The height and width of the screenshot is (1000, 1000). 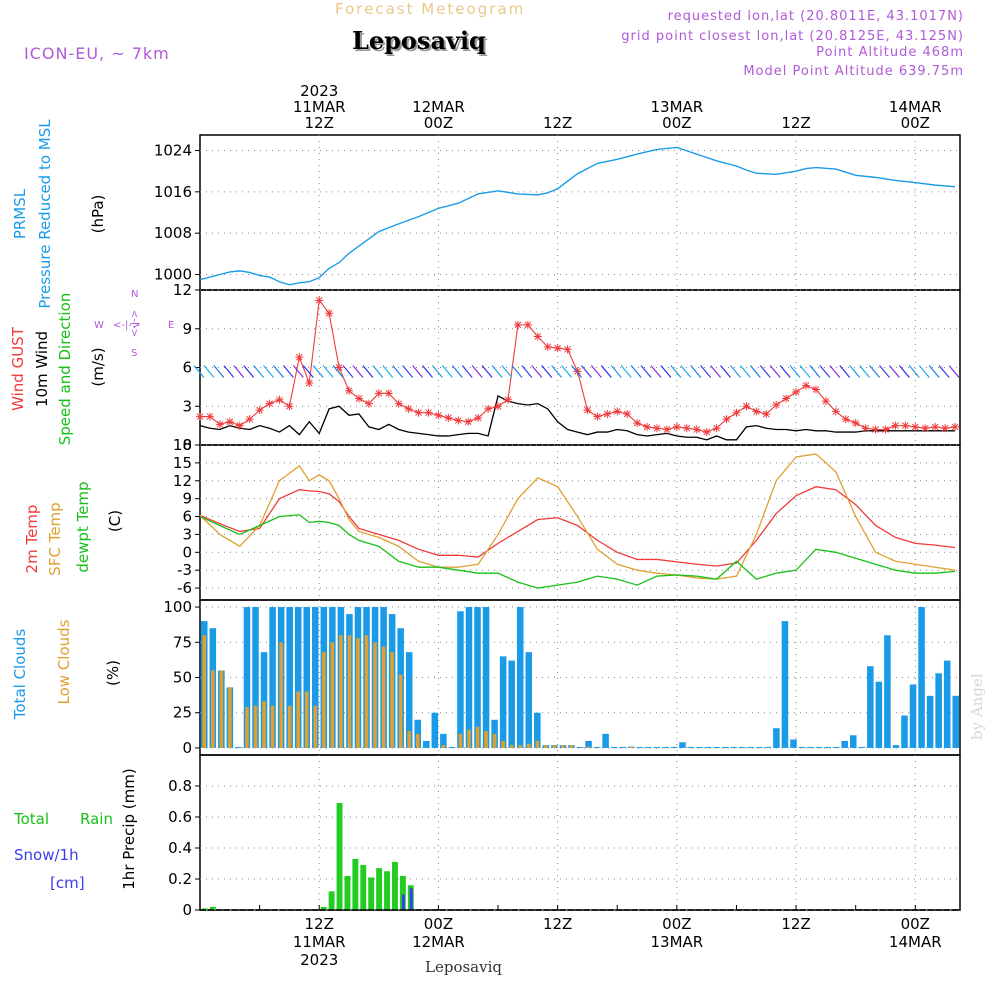 What do you see at coordinates (187, 748) in the screenshot?
I see `y-tick-label-3: 0` at bounding box center [187, 748].